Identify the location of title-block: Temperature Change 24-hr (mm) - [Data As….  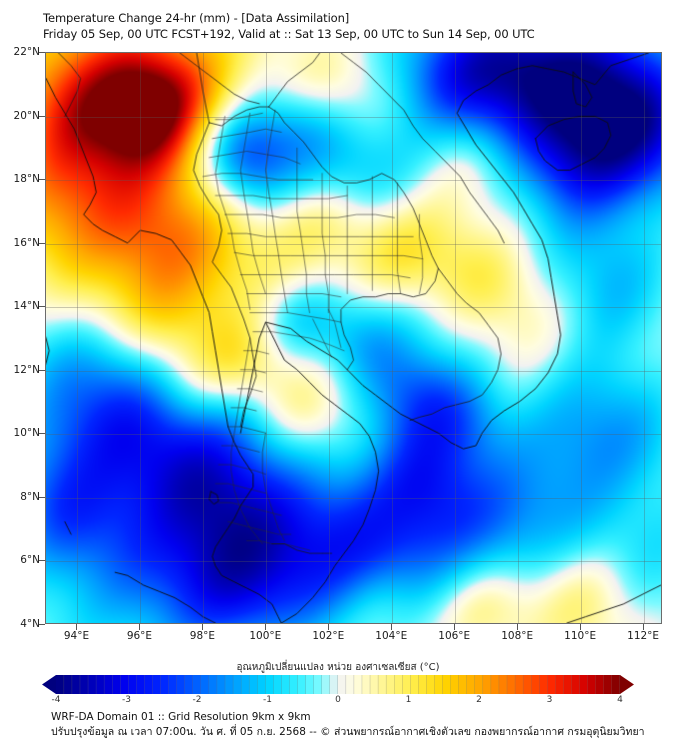
(343, 26).